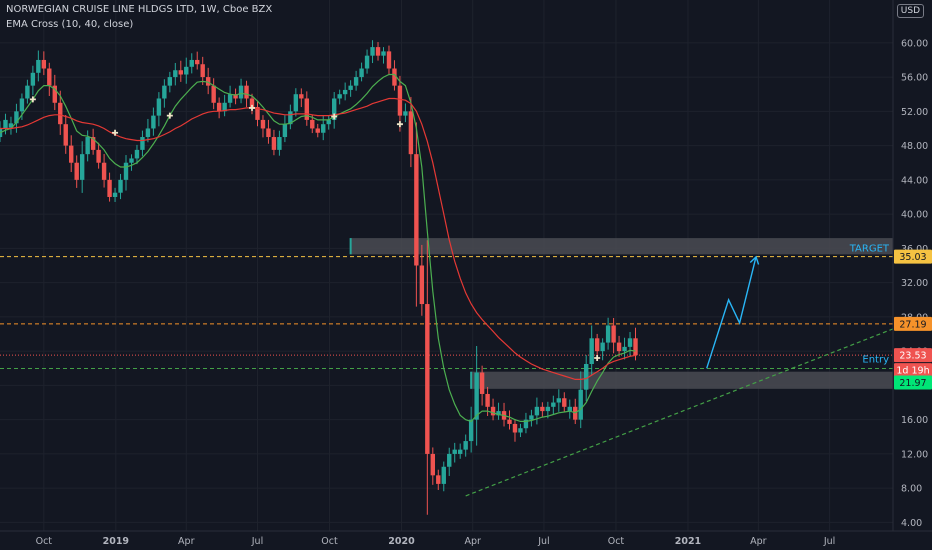  I want to click on target-label: TARGET, so click(869, 248).